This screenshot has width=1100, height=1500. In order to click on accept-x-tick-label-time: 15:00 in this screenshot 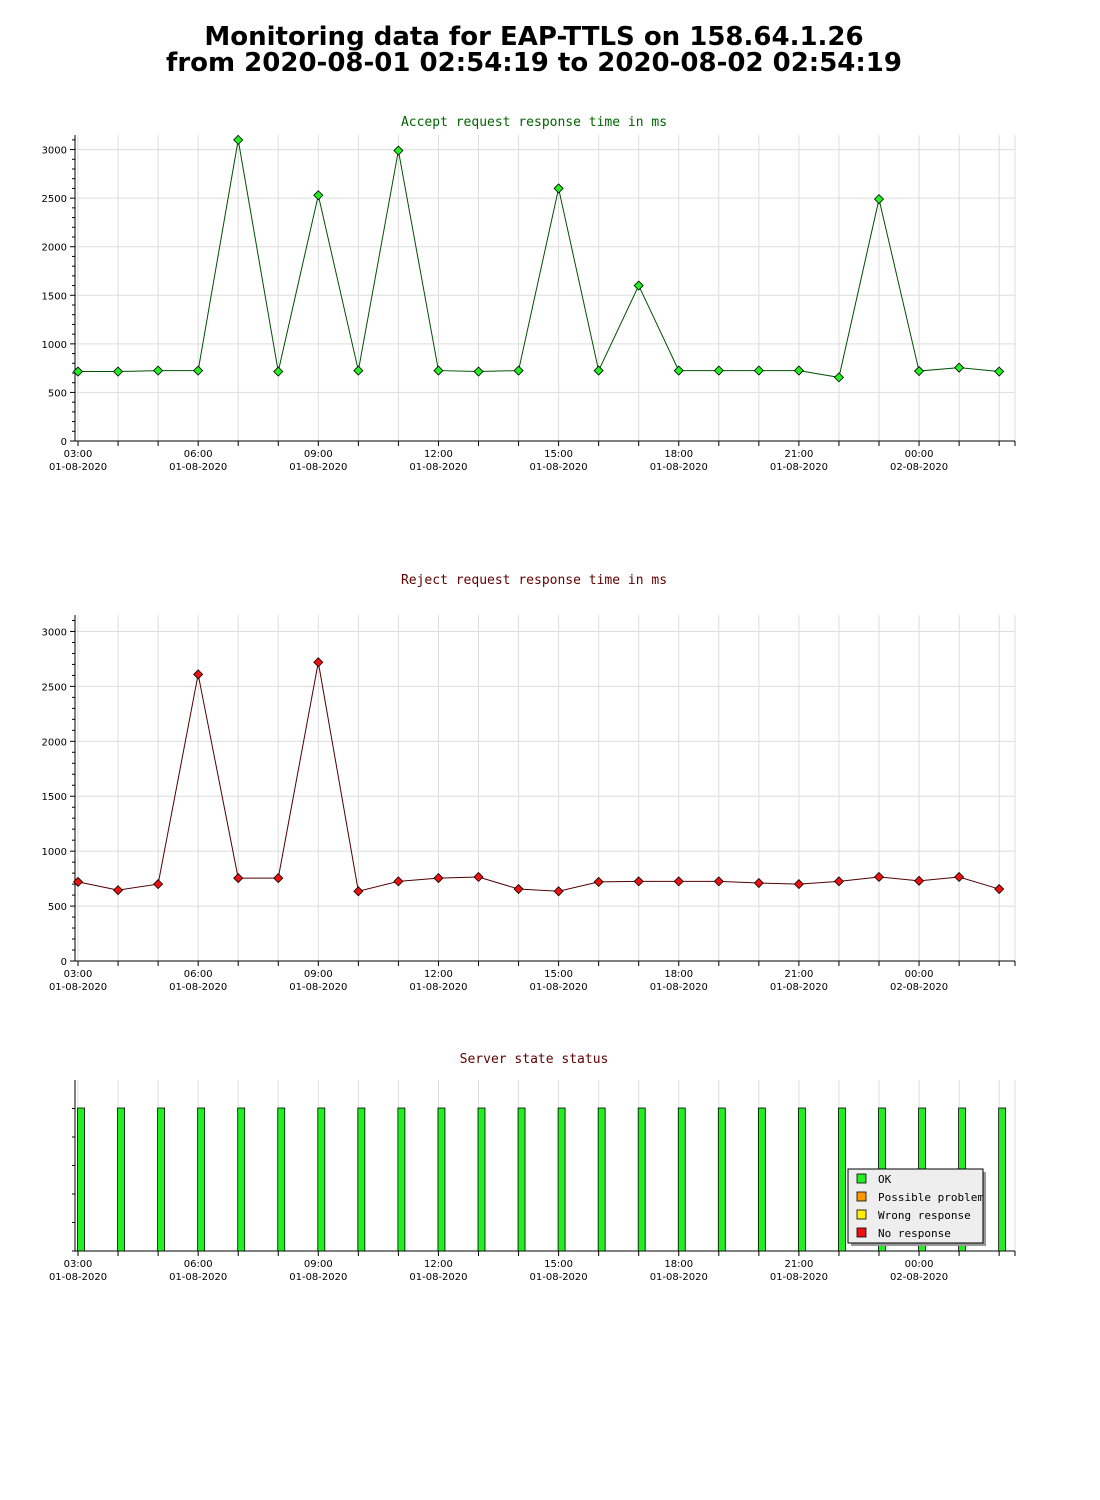, I will do `click(558, 454)`.